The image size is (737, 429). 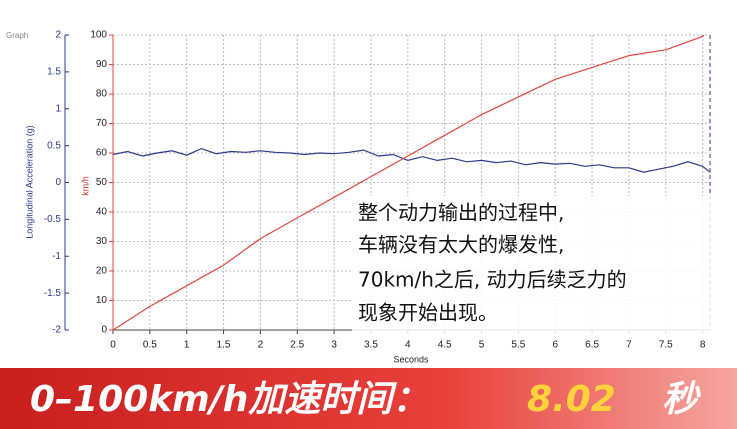 What do you see at coordinates (629, 345) in the screenshot?
I see `x-tick-label: 7` at bounding box center [629, 345].